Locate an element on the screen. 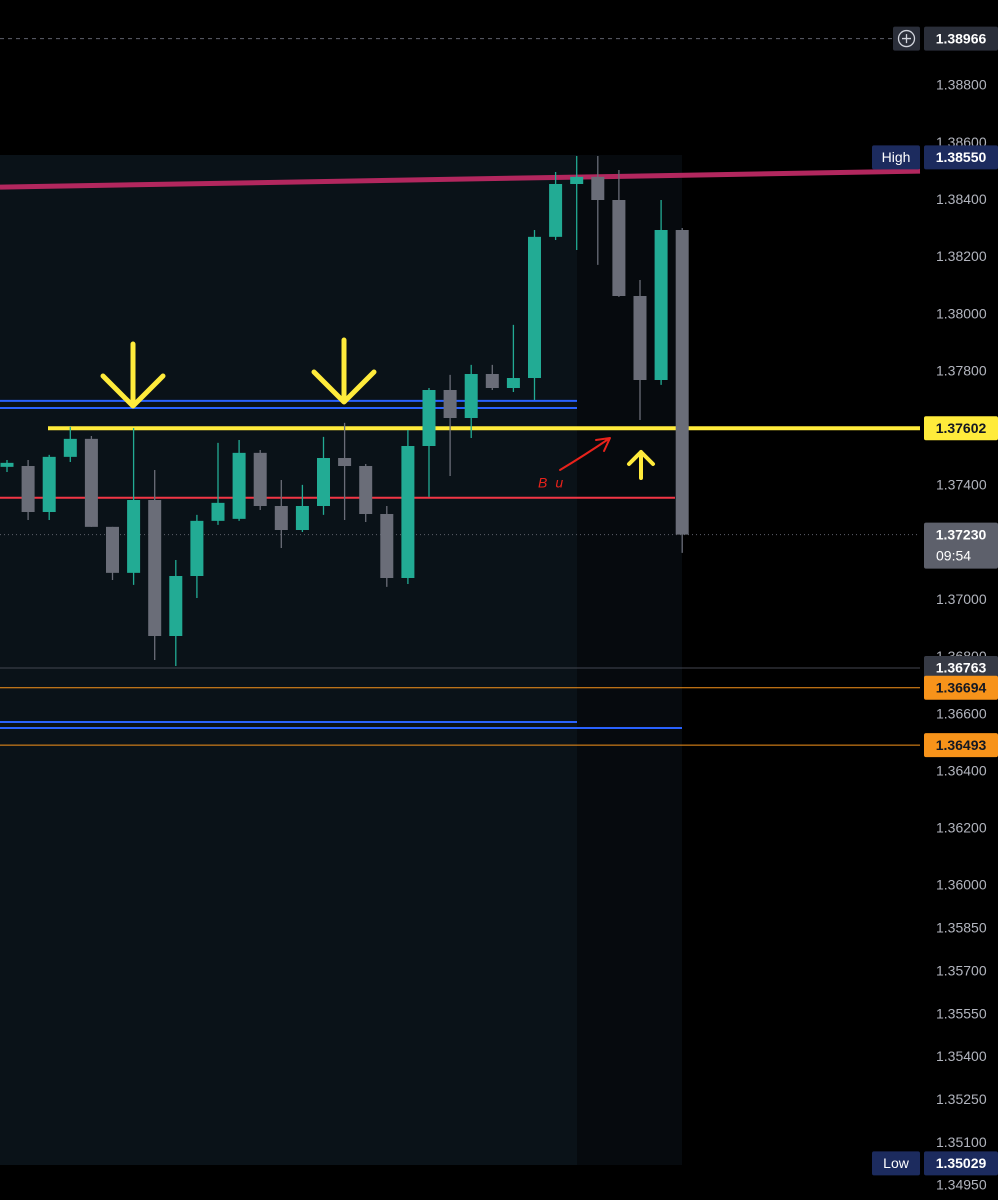  y-tick-label: 1.34950 is located at coordinates (961, 1185).